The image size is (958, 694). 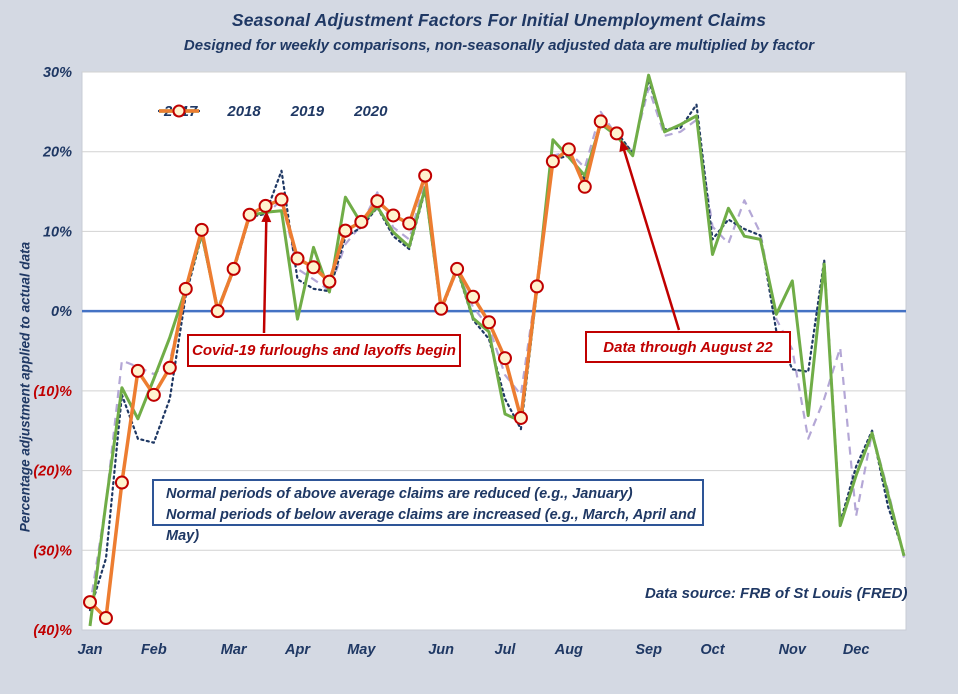 What do you see at coordinates (154, 650) in the screenshot?
I see `x-tick-label-feb: Feb` at bounding box center [154, 650].